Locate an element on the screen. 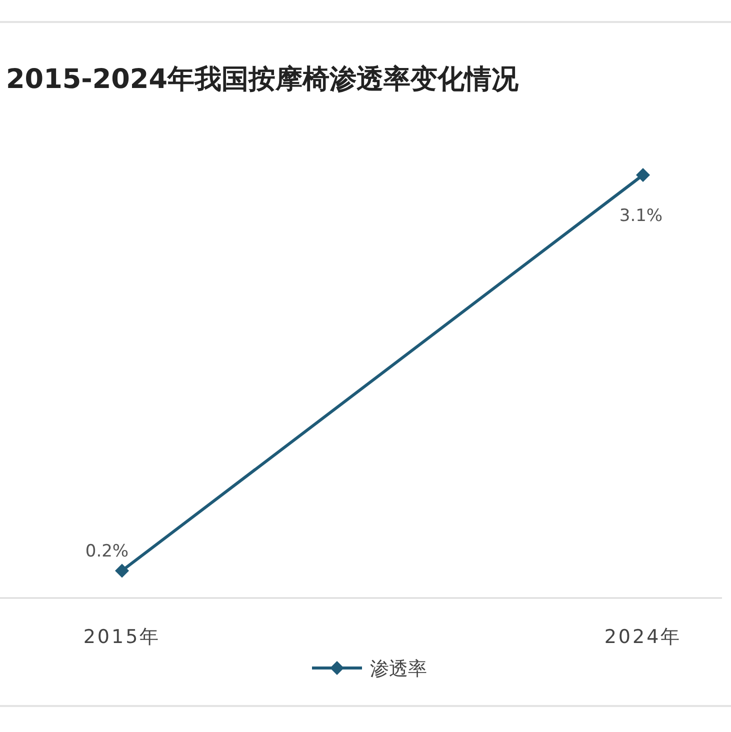  x-tick-label: 2015年 is located at coordinates (122, 637).